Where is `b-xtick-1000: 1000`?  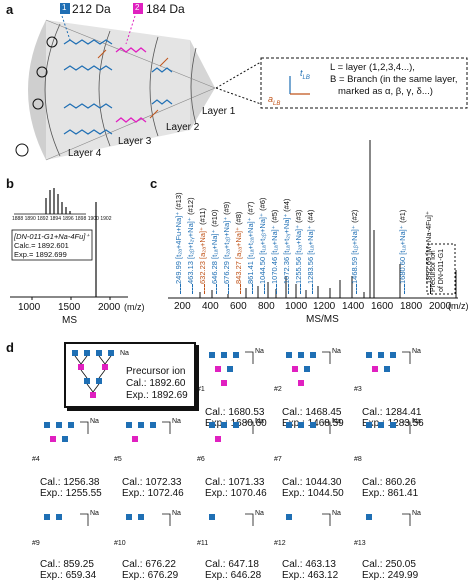
b-xtick-1000: 1000 is located at coordinates (29, 307).